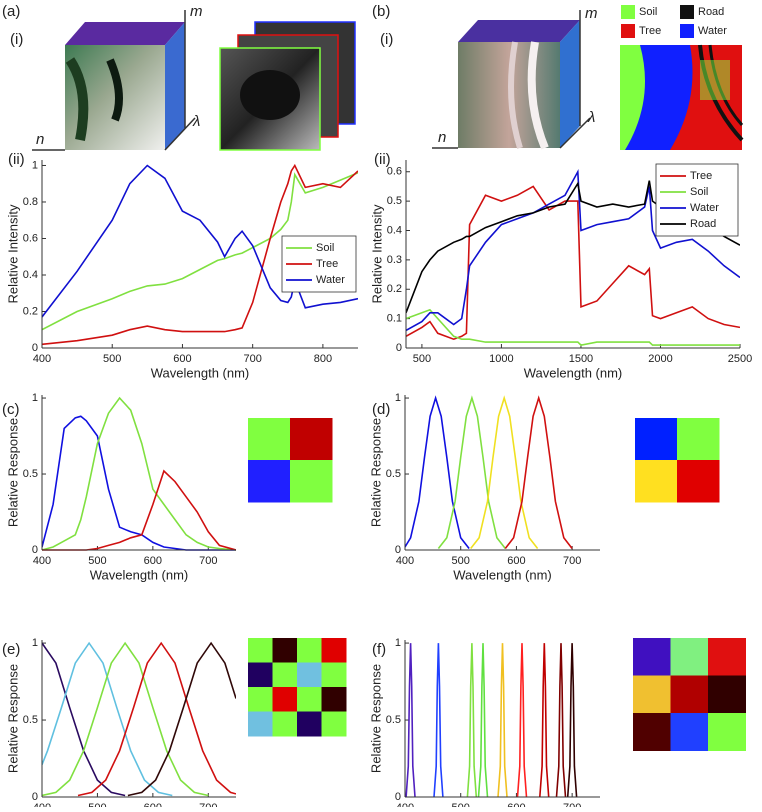 The width and height of the screenshot is (762, 812). What do you see at coordinates (287, 86) in the screenshot?
I see `band-images` at bounding box center [287, 86].